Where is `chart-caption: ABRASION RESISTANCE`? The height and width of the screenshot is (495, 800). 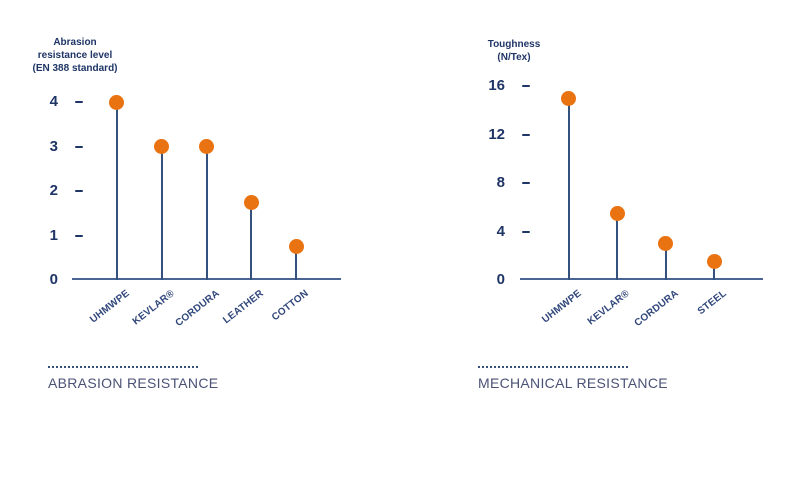 chart-caption: ABRASION RESISTANCE is located at coordinates (133, 383).